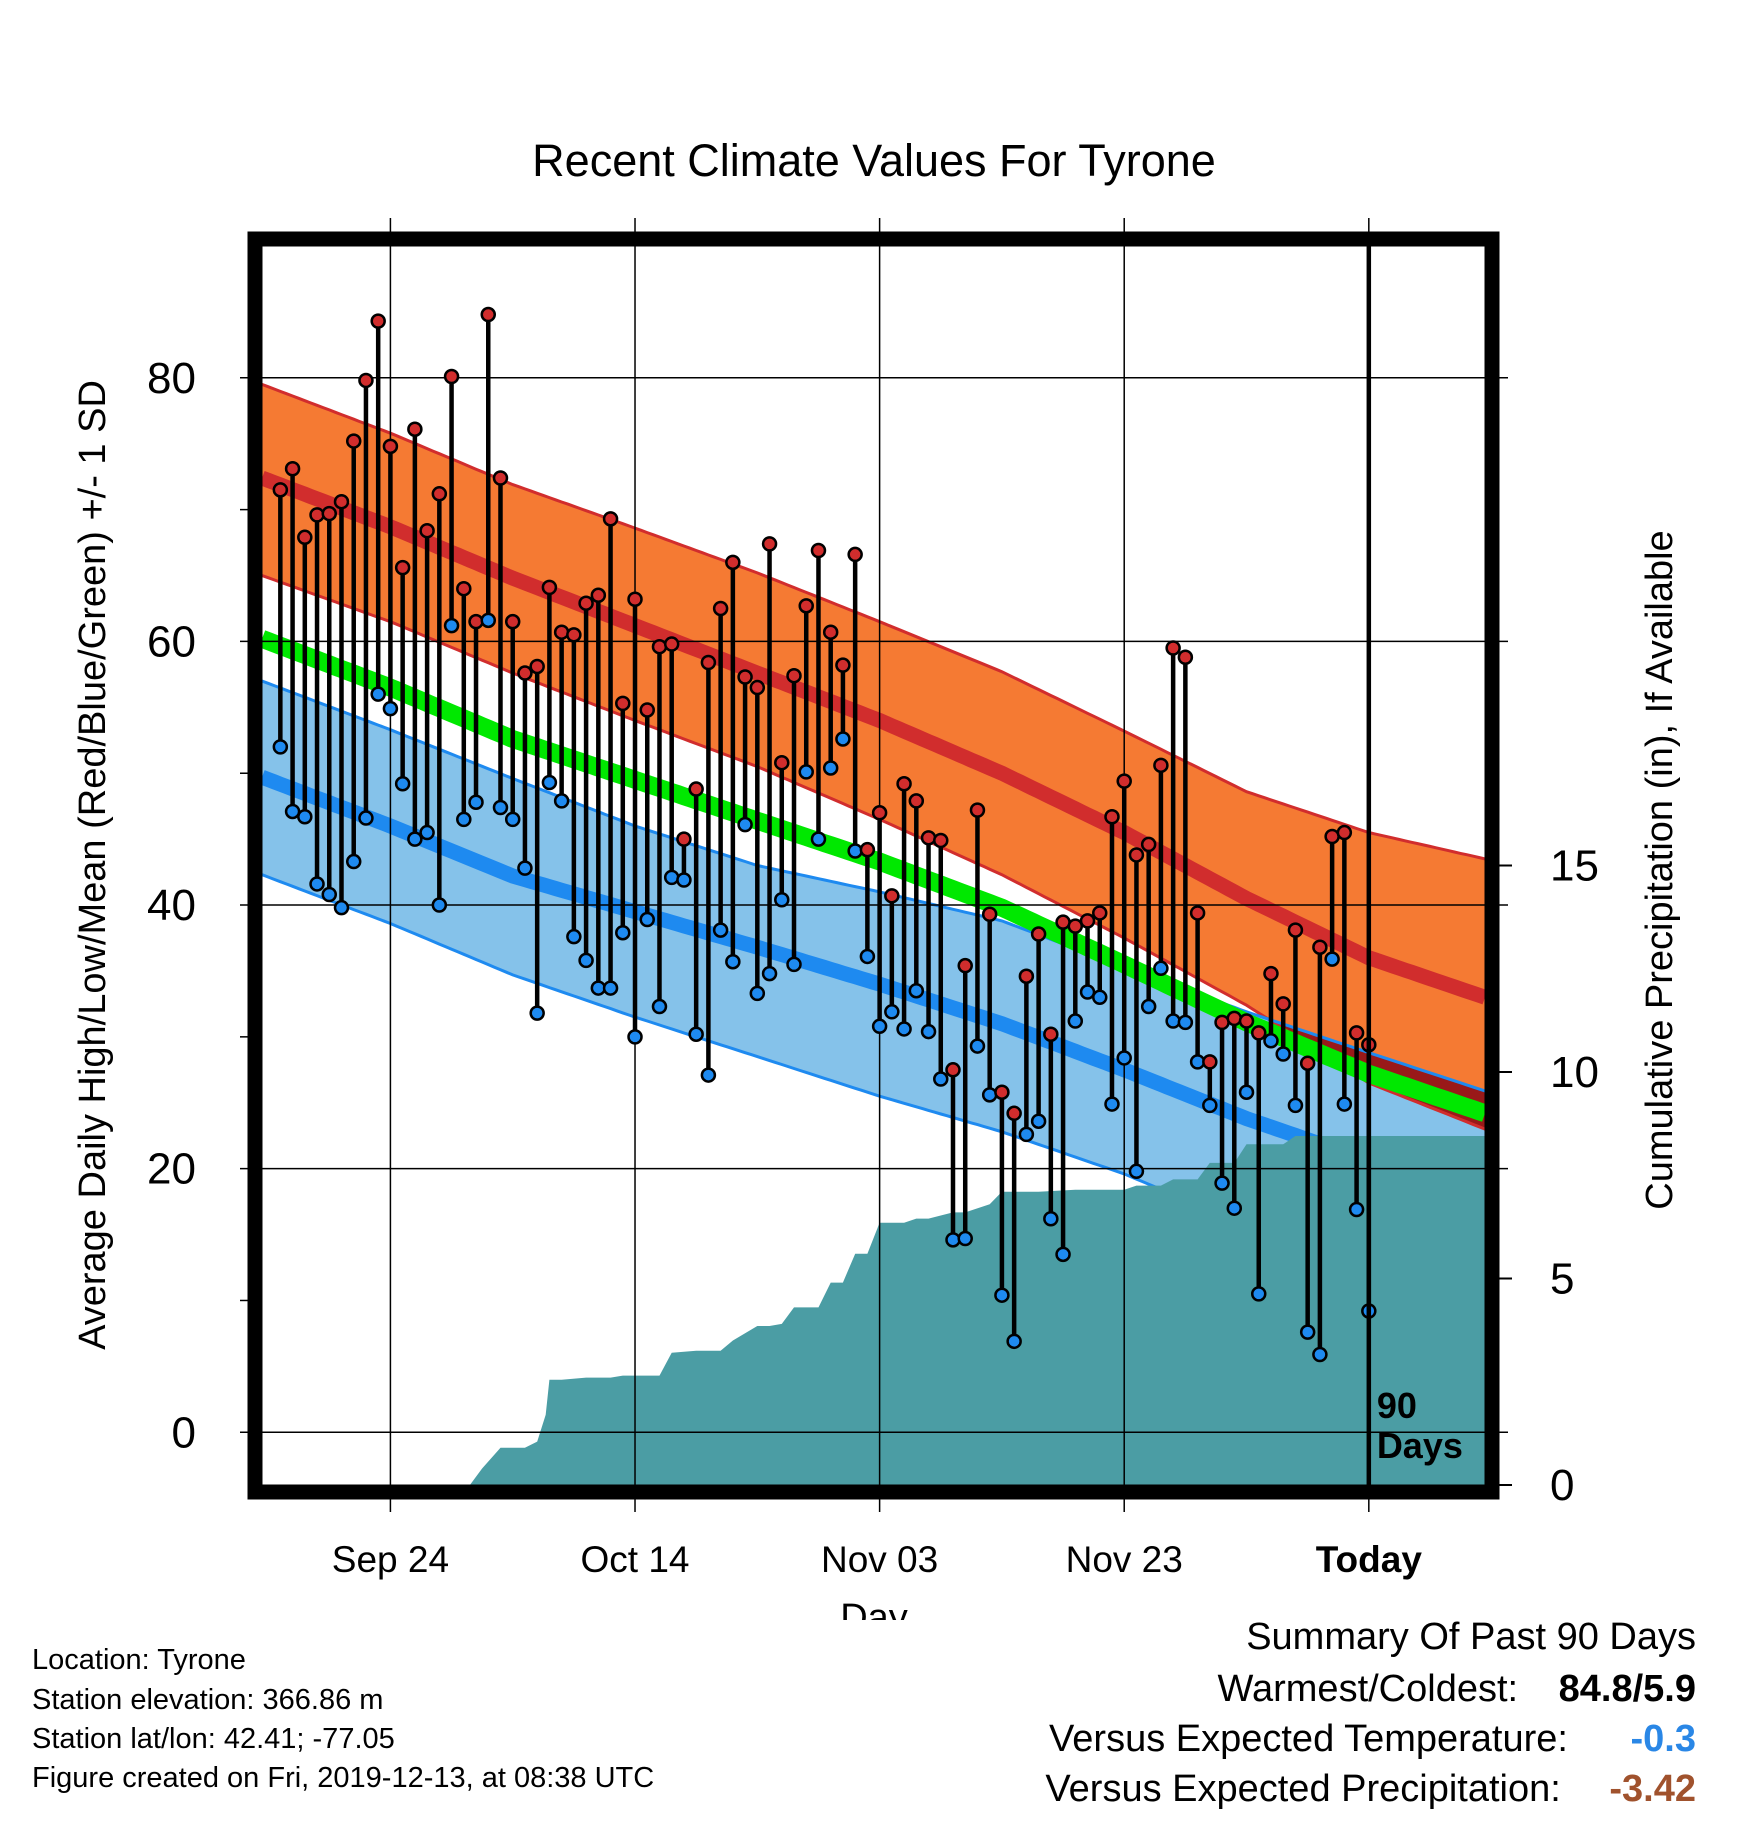  What do you see at coordinates (1663, 1739) in the screenshot?
I see `temp-value: -0.3` at bounding box center [1663, 1739].